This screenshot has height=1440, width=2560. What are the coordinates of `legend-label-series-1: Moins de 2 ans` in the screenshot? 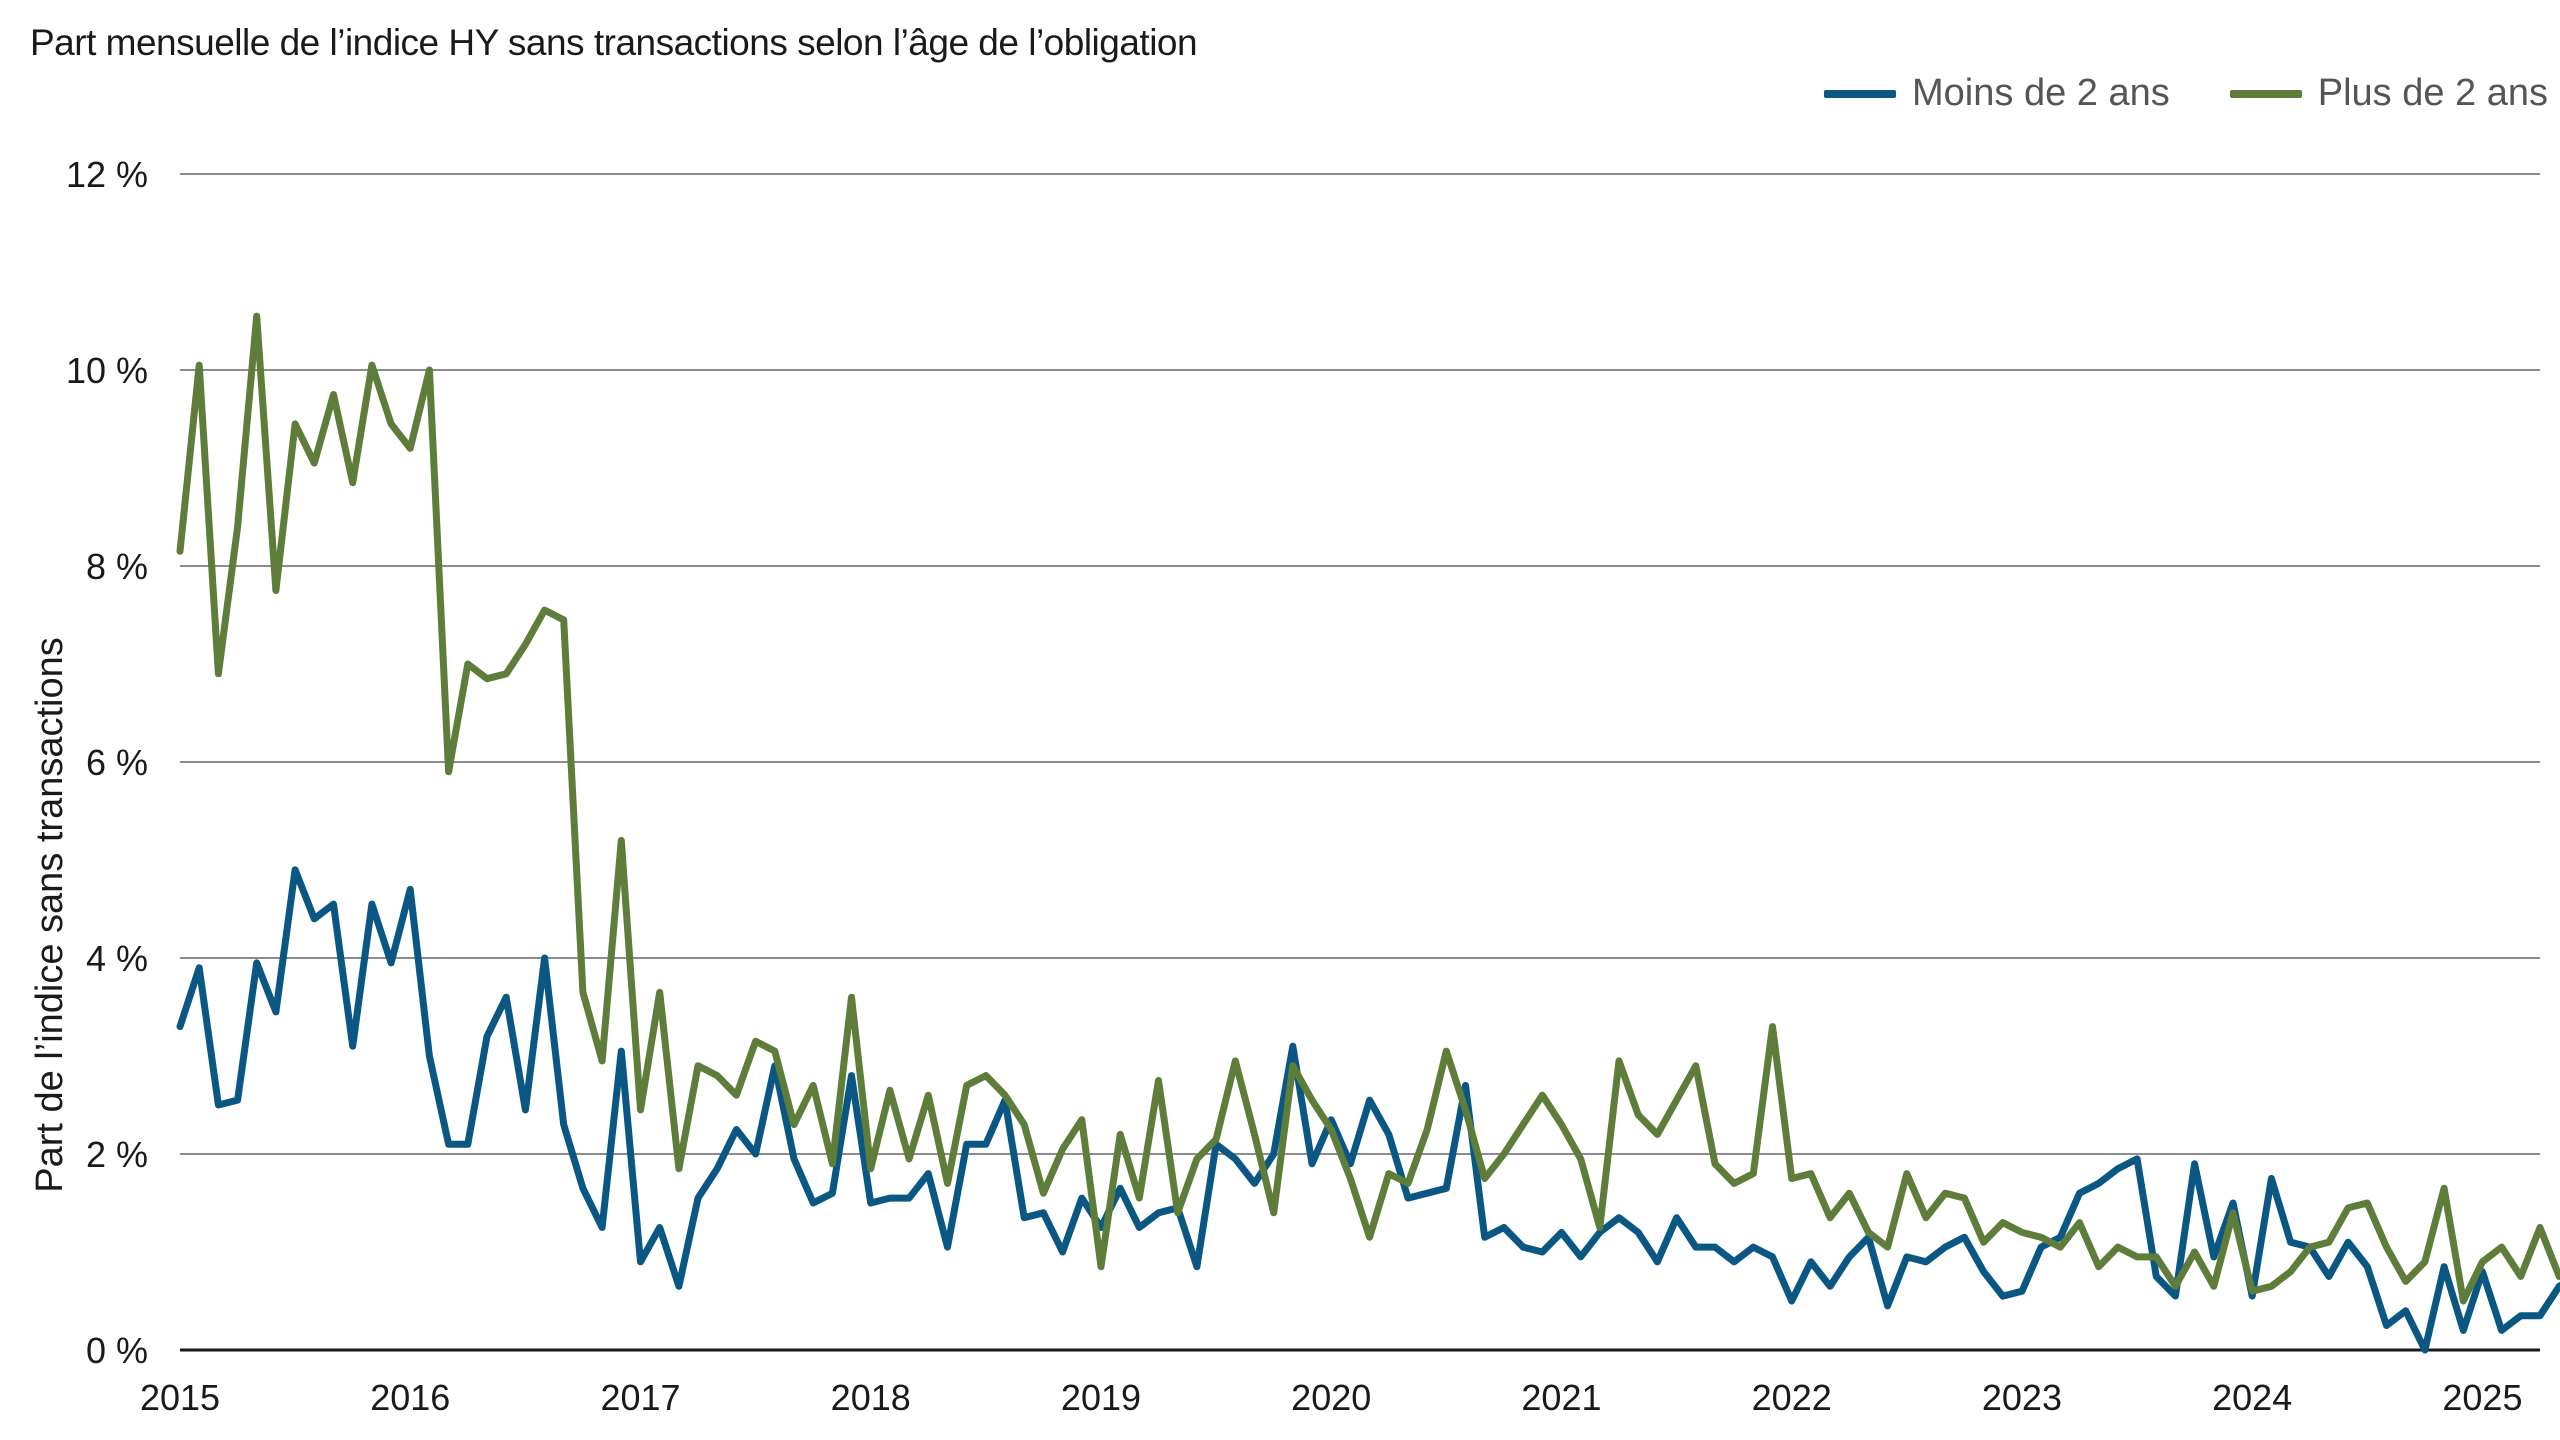 It's located at (2041, 93).